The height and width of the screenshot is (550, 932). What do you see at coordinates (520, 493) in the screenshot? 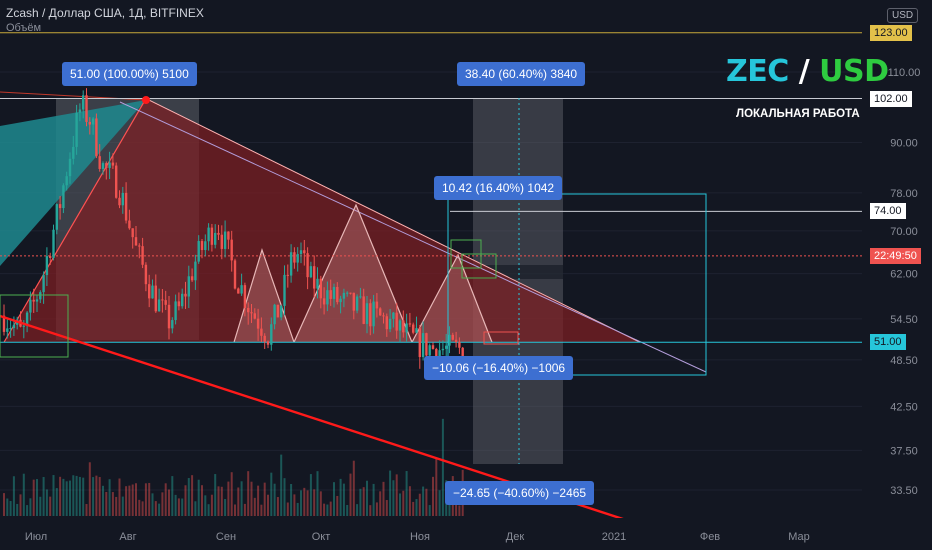
I see `measure-label-bottom: −24.65 (−40.60%) −2465` at bounding box center [520, 493].